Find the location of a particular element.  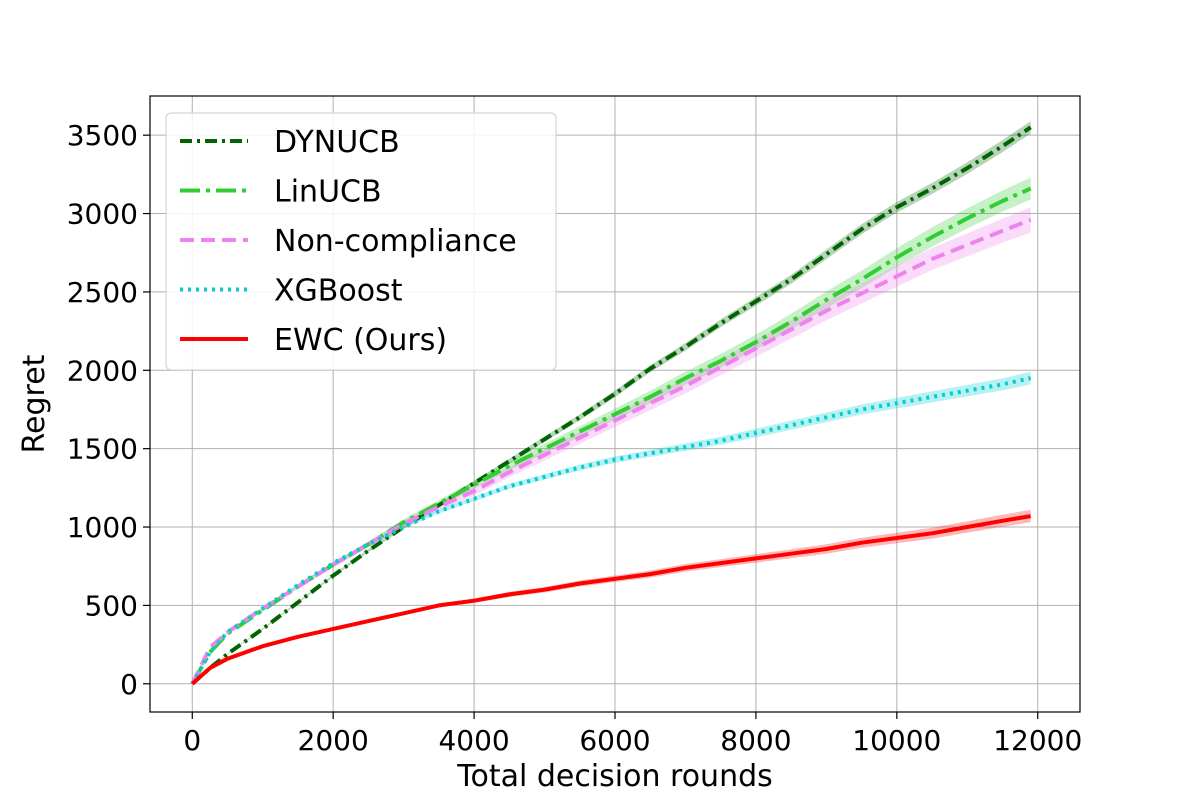

legend-label-dynucb: DYNUCB is located at coordinates (337, 142).